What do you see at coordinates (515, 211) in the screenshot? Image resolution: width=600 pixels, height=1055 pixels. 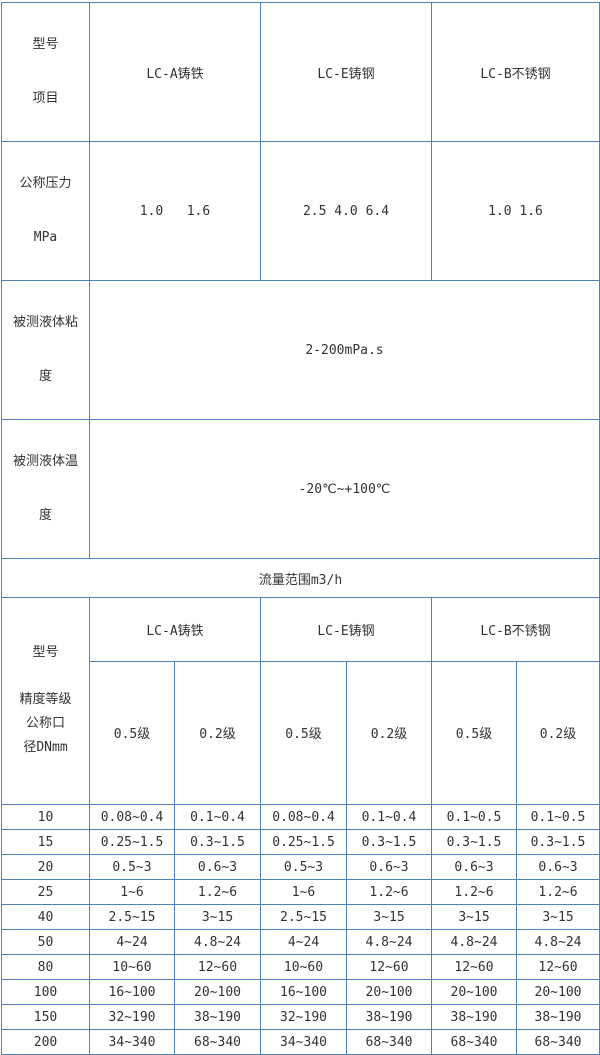 I see `pressure-value-lcb: 1.0 1.6` at bounding box center [515, 211].